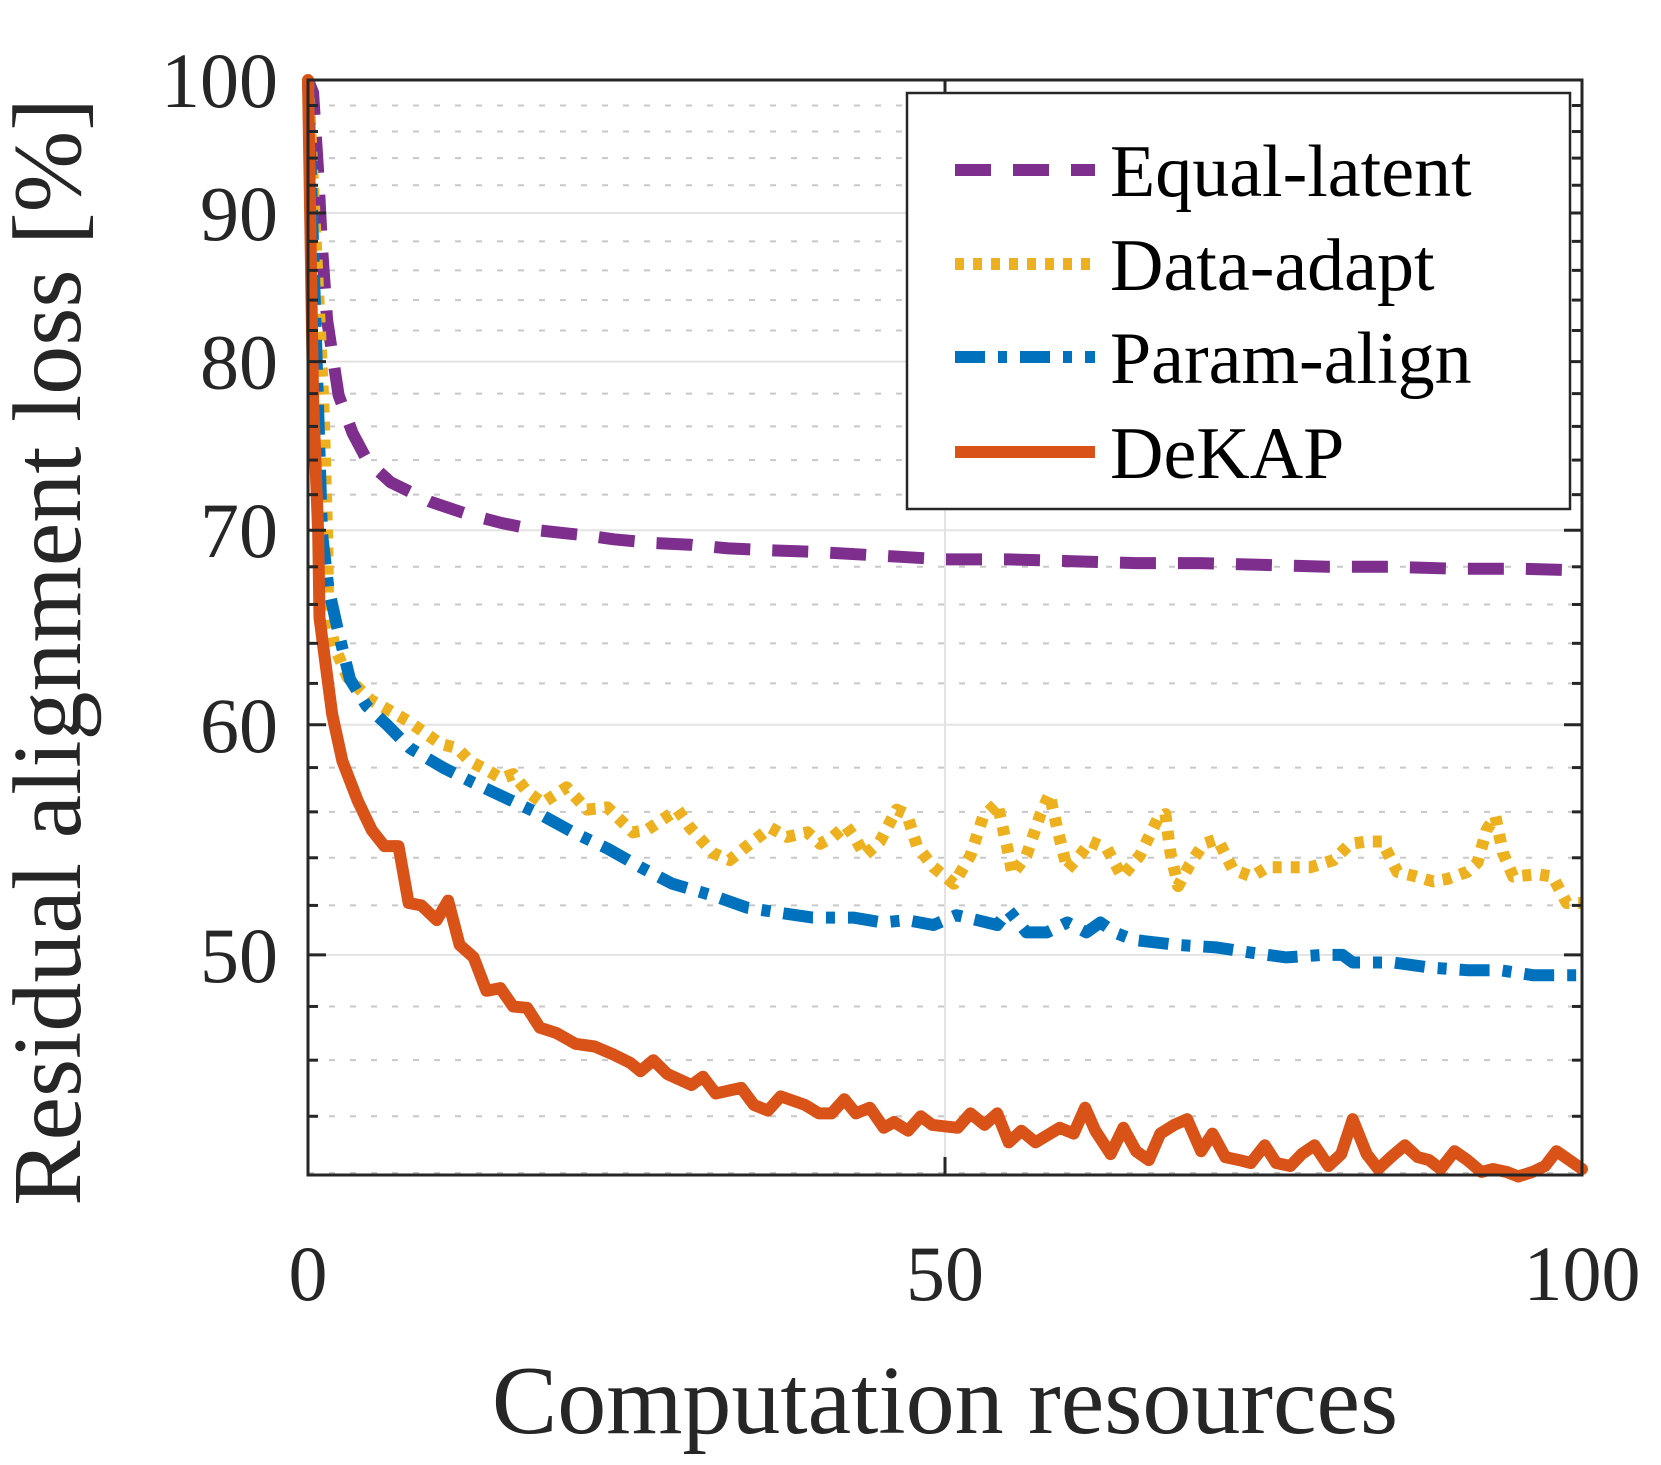 This screenshot has height=1465, width=1661. I want to click on legend-label: Equal-latent, so click(1291, 172).